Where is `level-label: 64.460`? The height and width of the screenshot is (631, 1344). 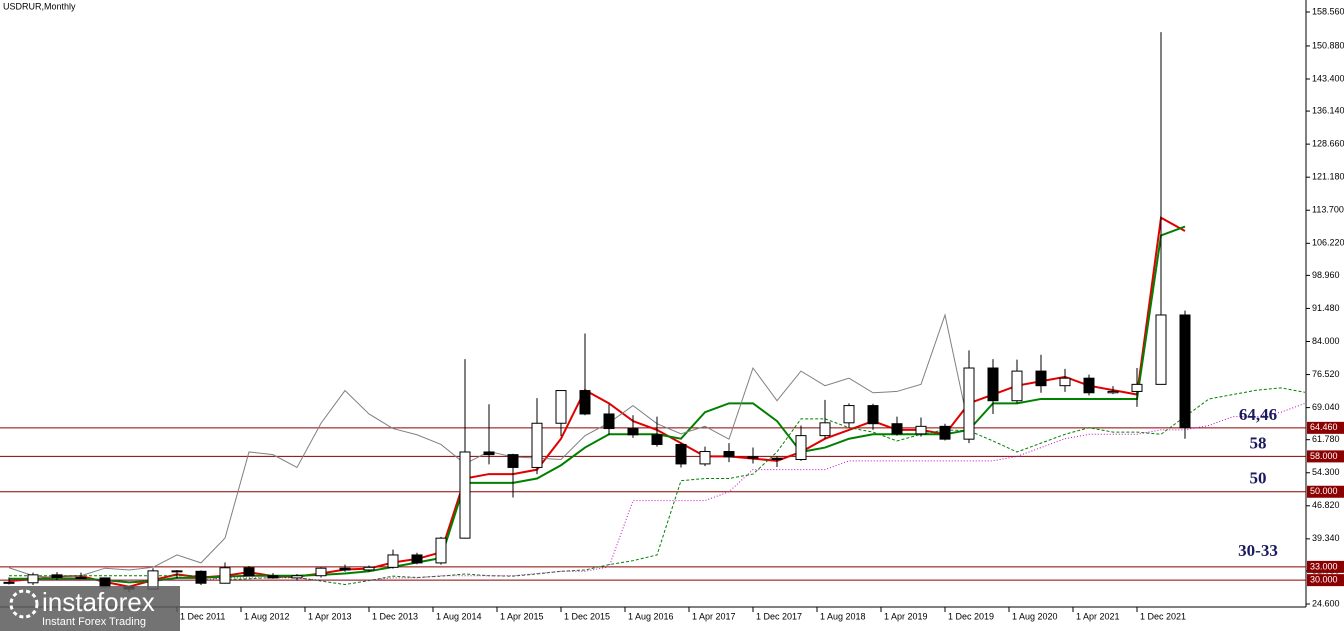 level-label: 64.460 is located at coordinates (1324, 427).